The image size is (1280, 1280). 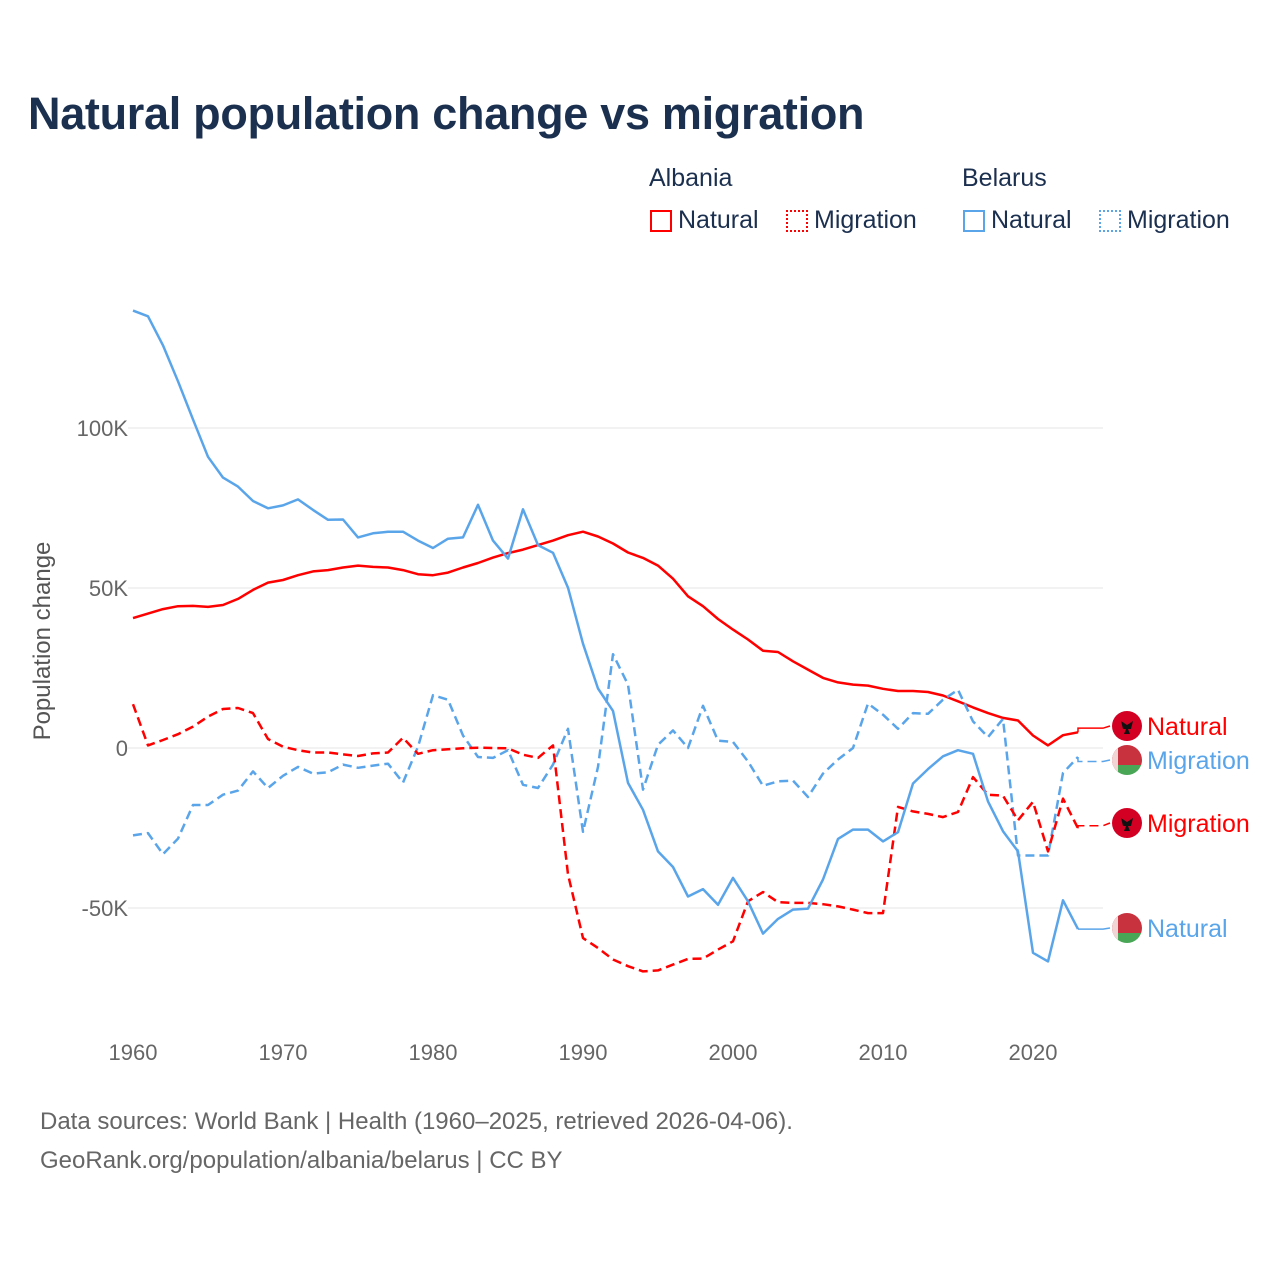 I want to click on y-axis-label: Population change, so click(x=42, y=641).